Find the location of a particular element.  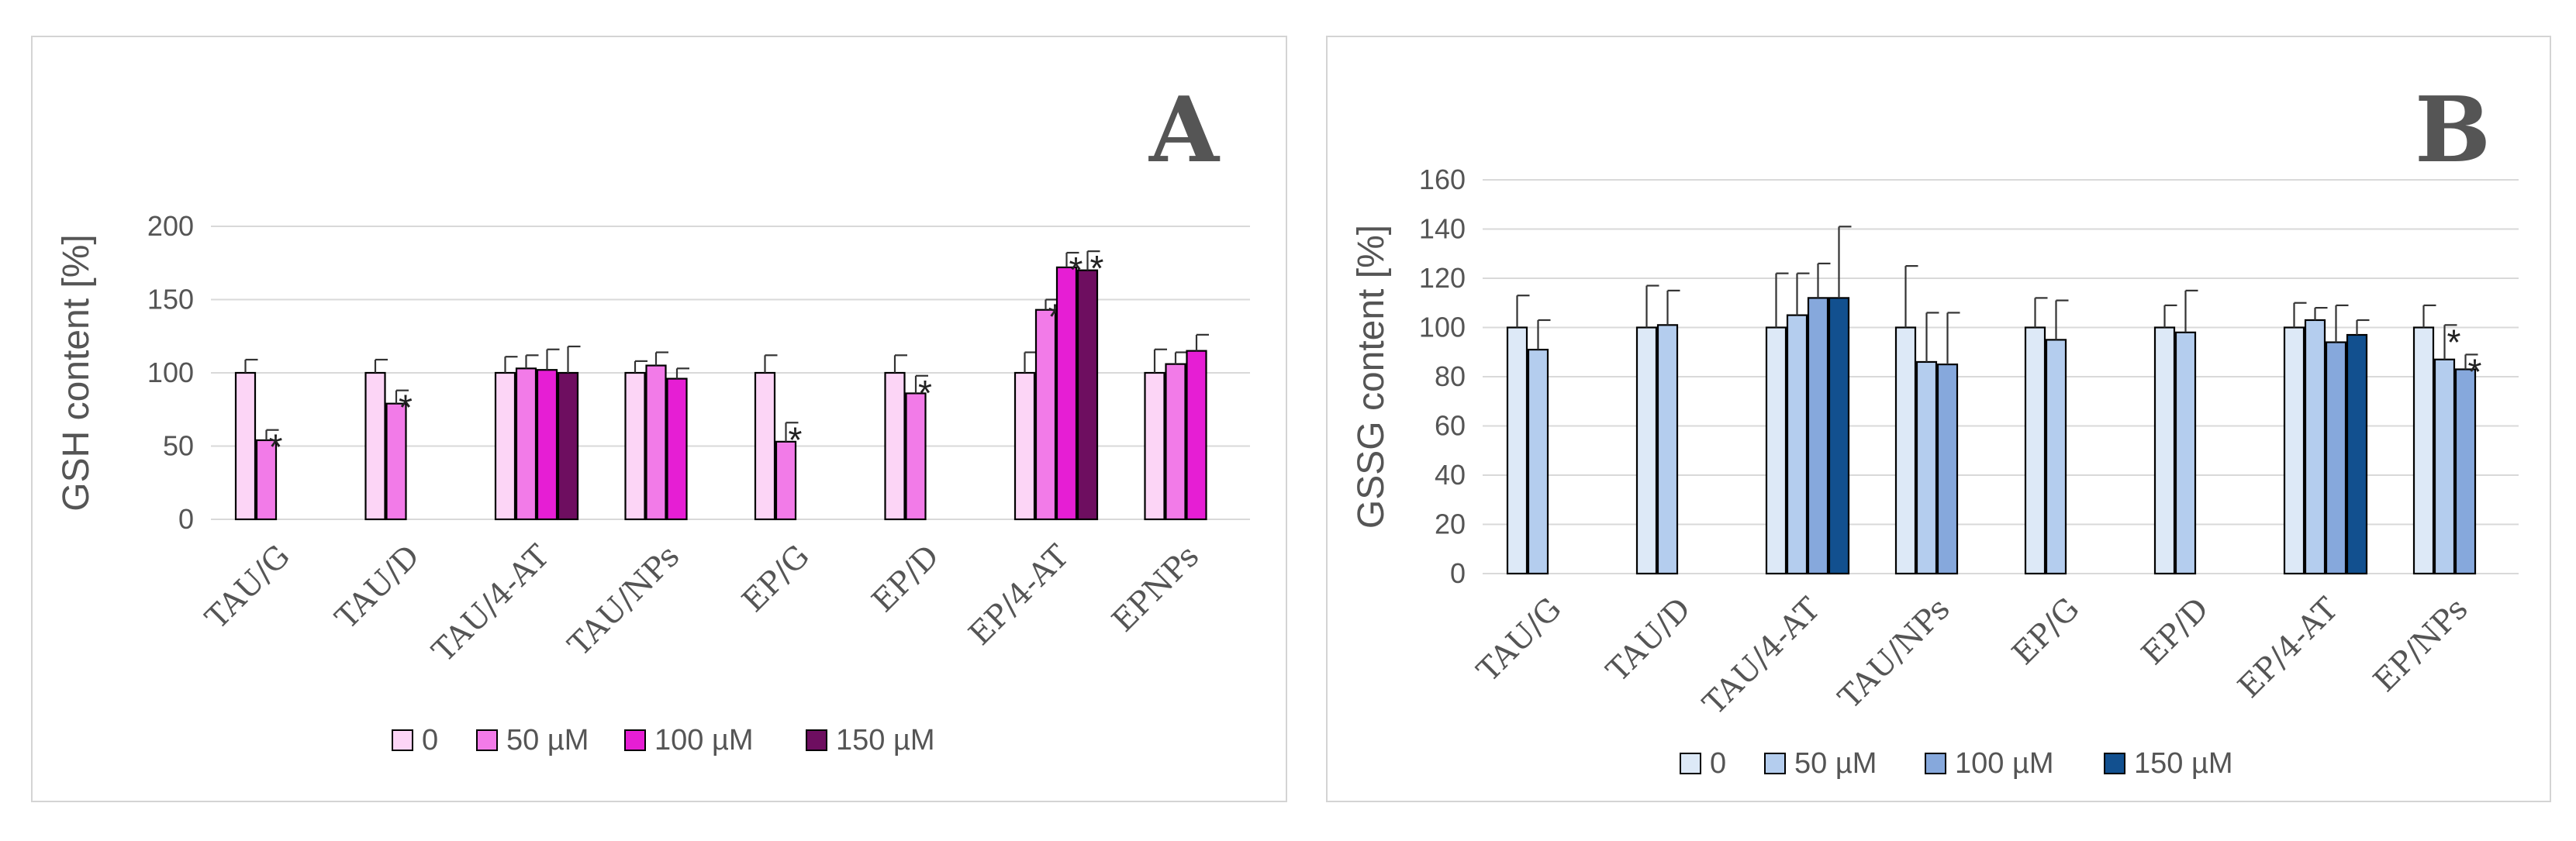

bar-EPNPs-50 µM is located at coordinates (1175, 442).